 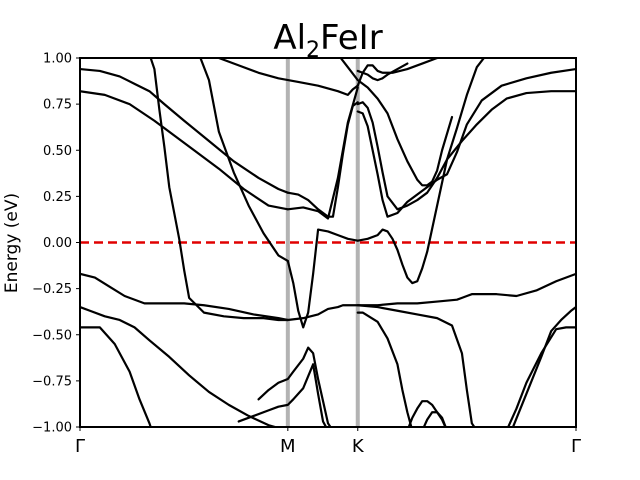 What do you see at coordinates (57, 243) in the screenshot?
I see `y-tick-label: 0.00` at bounding box center [57, 243].